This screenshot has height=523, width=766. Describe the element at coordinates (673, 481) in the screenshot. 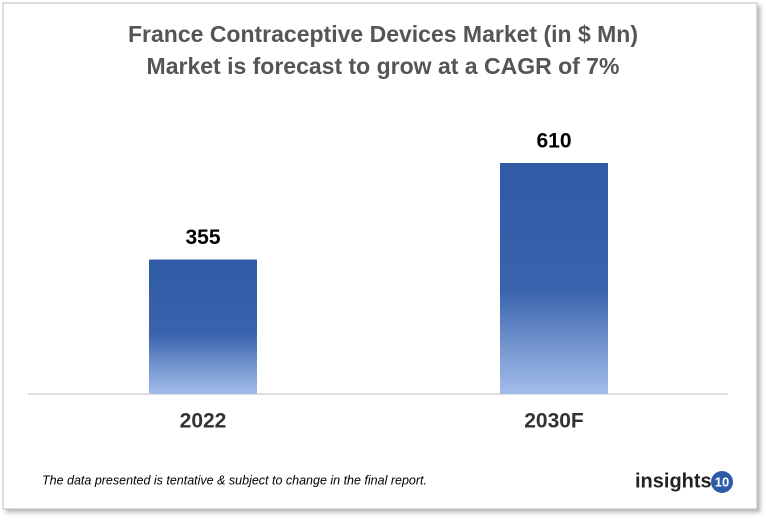

I see `logo-text: insights` at that location.